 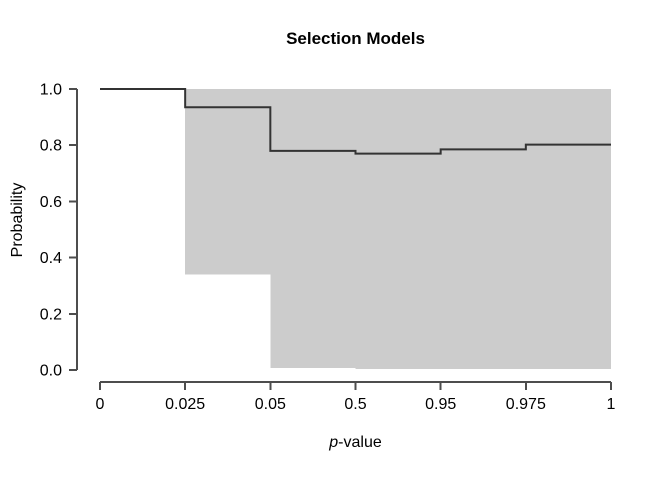 What do you see at coordinates (51, 202) in the screenshot?
I see `y-tick-label: 0.6` at bounding box center [51, 202].